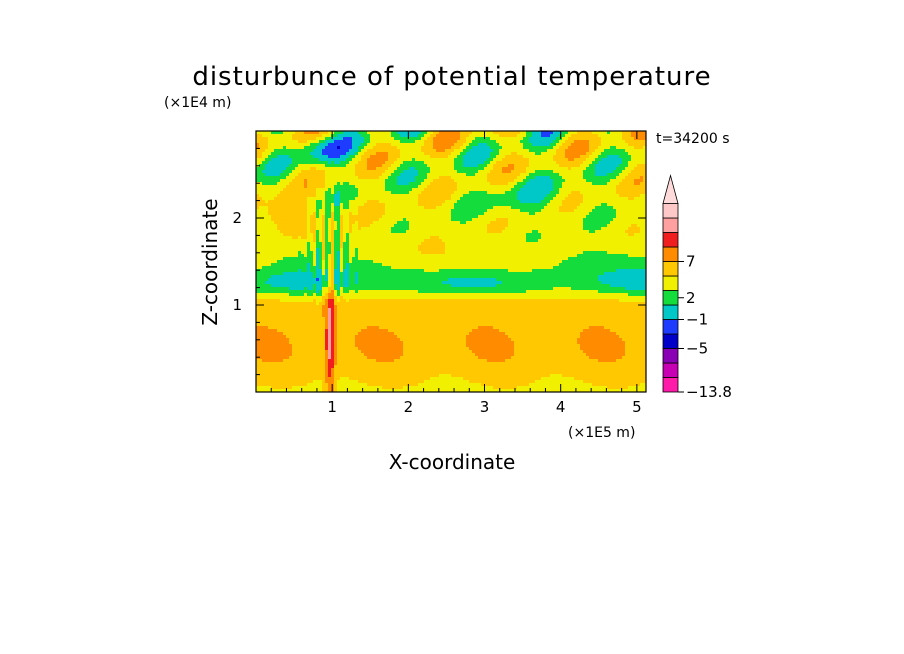 The width and height of the screenshot is (904, 654). Describe the element at coordinates (697, 287) in the screenshot. I see `colorbar: 72−1−5−13.8` at that location.